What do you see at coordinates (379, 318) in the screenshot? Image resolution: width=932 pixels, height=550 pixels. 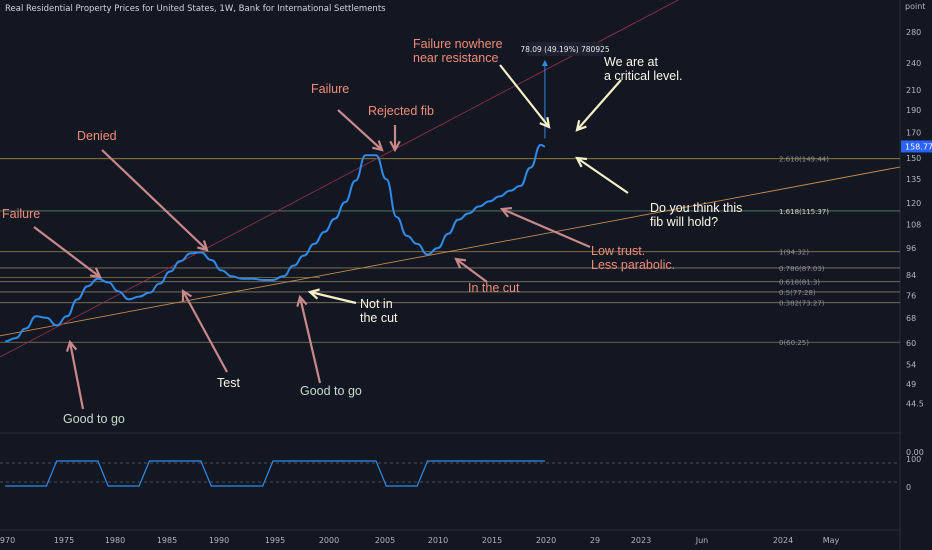 I see `annotation-text: the cut` at bounding box center [379, 318].